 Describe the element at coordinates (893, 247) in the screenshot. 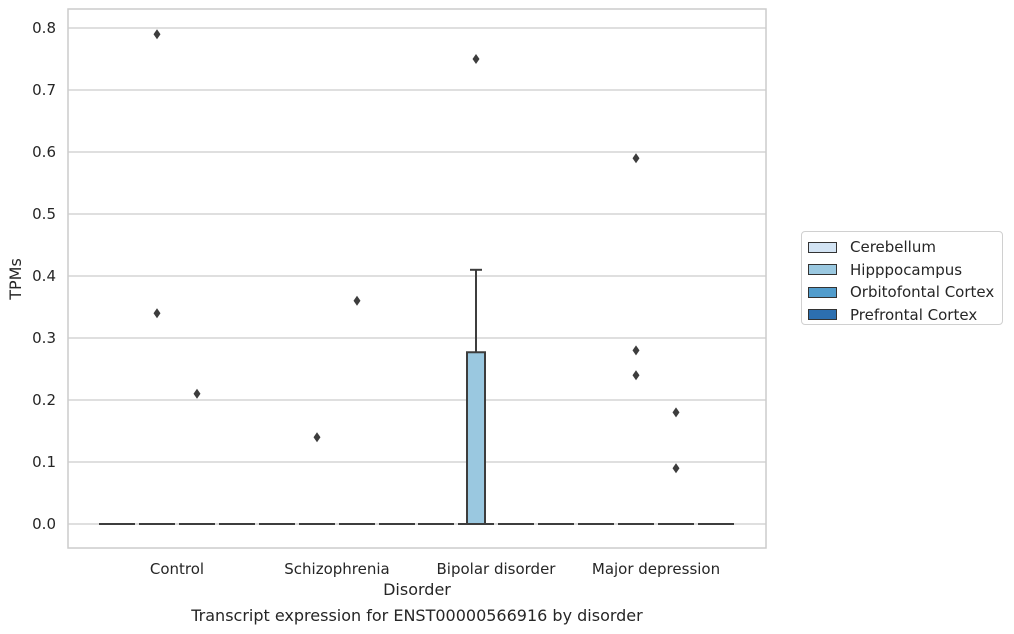

I see `legend-label: Cerebellum` at that location.